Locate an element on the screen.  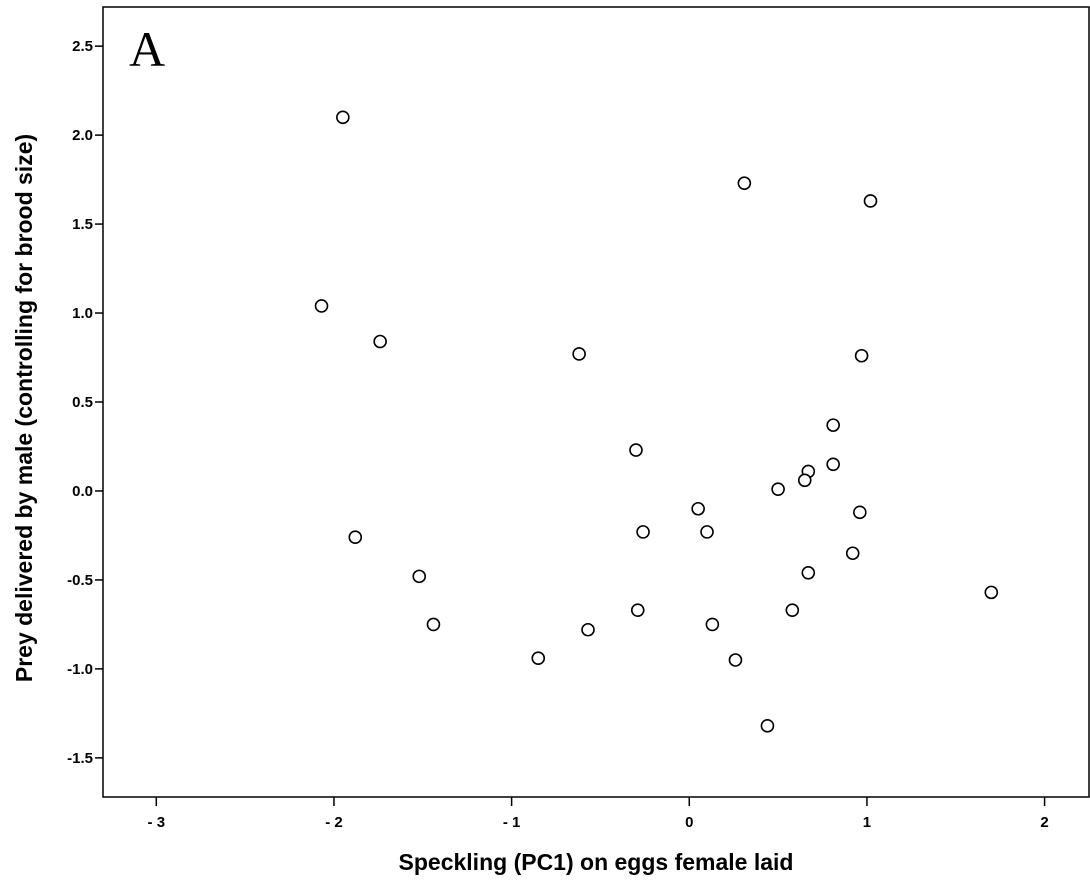
y-tick-label: 2.5 is located at coordinates (82, 46).